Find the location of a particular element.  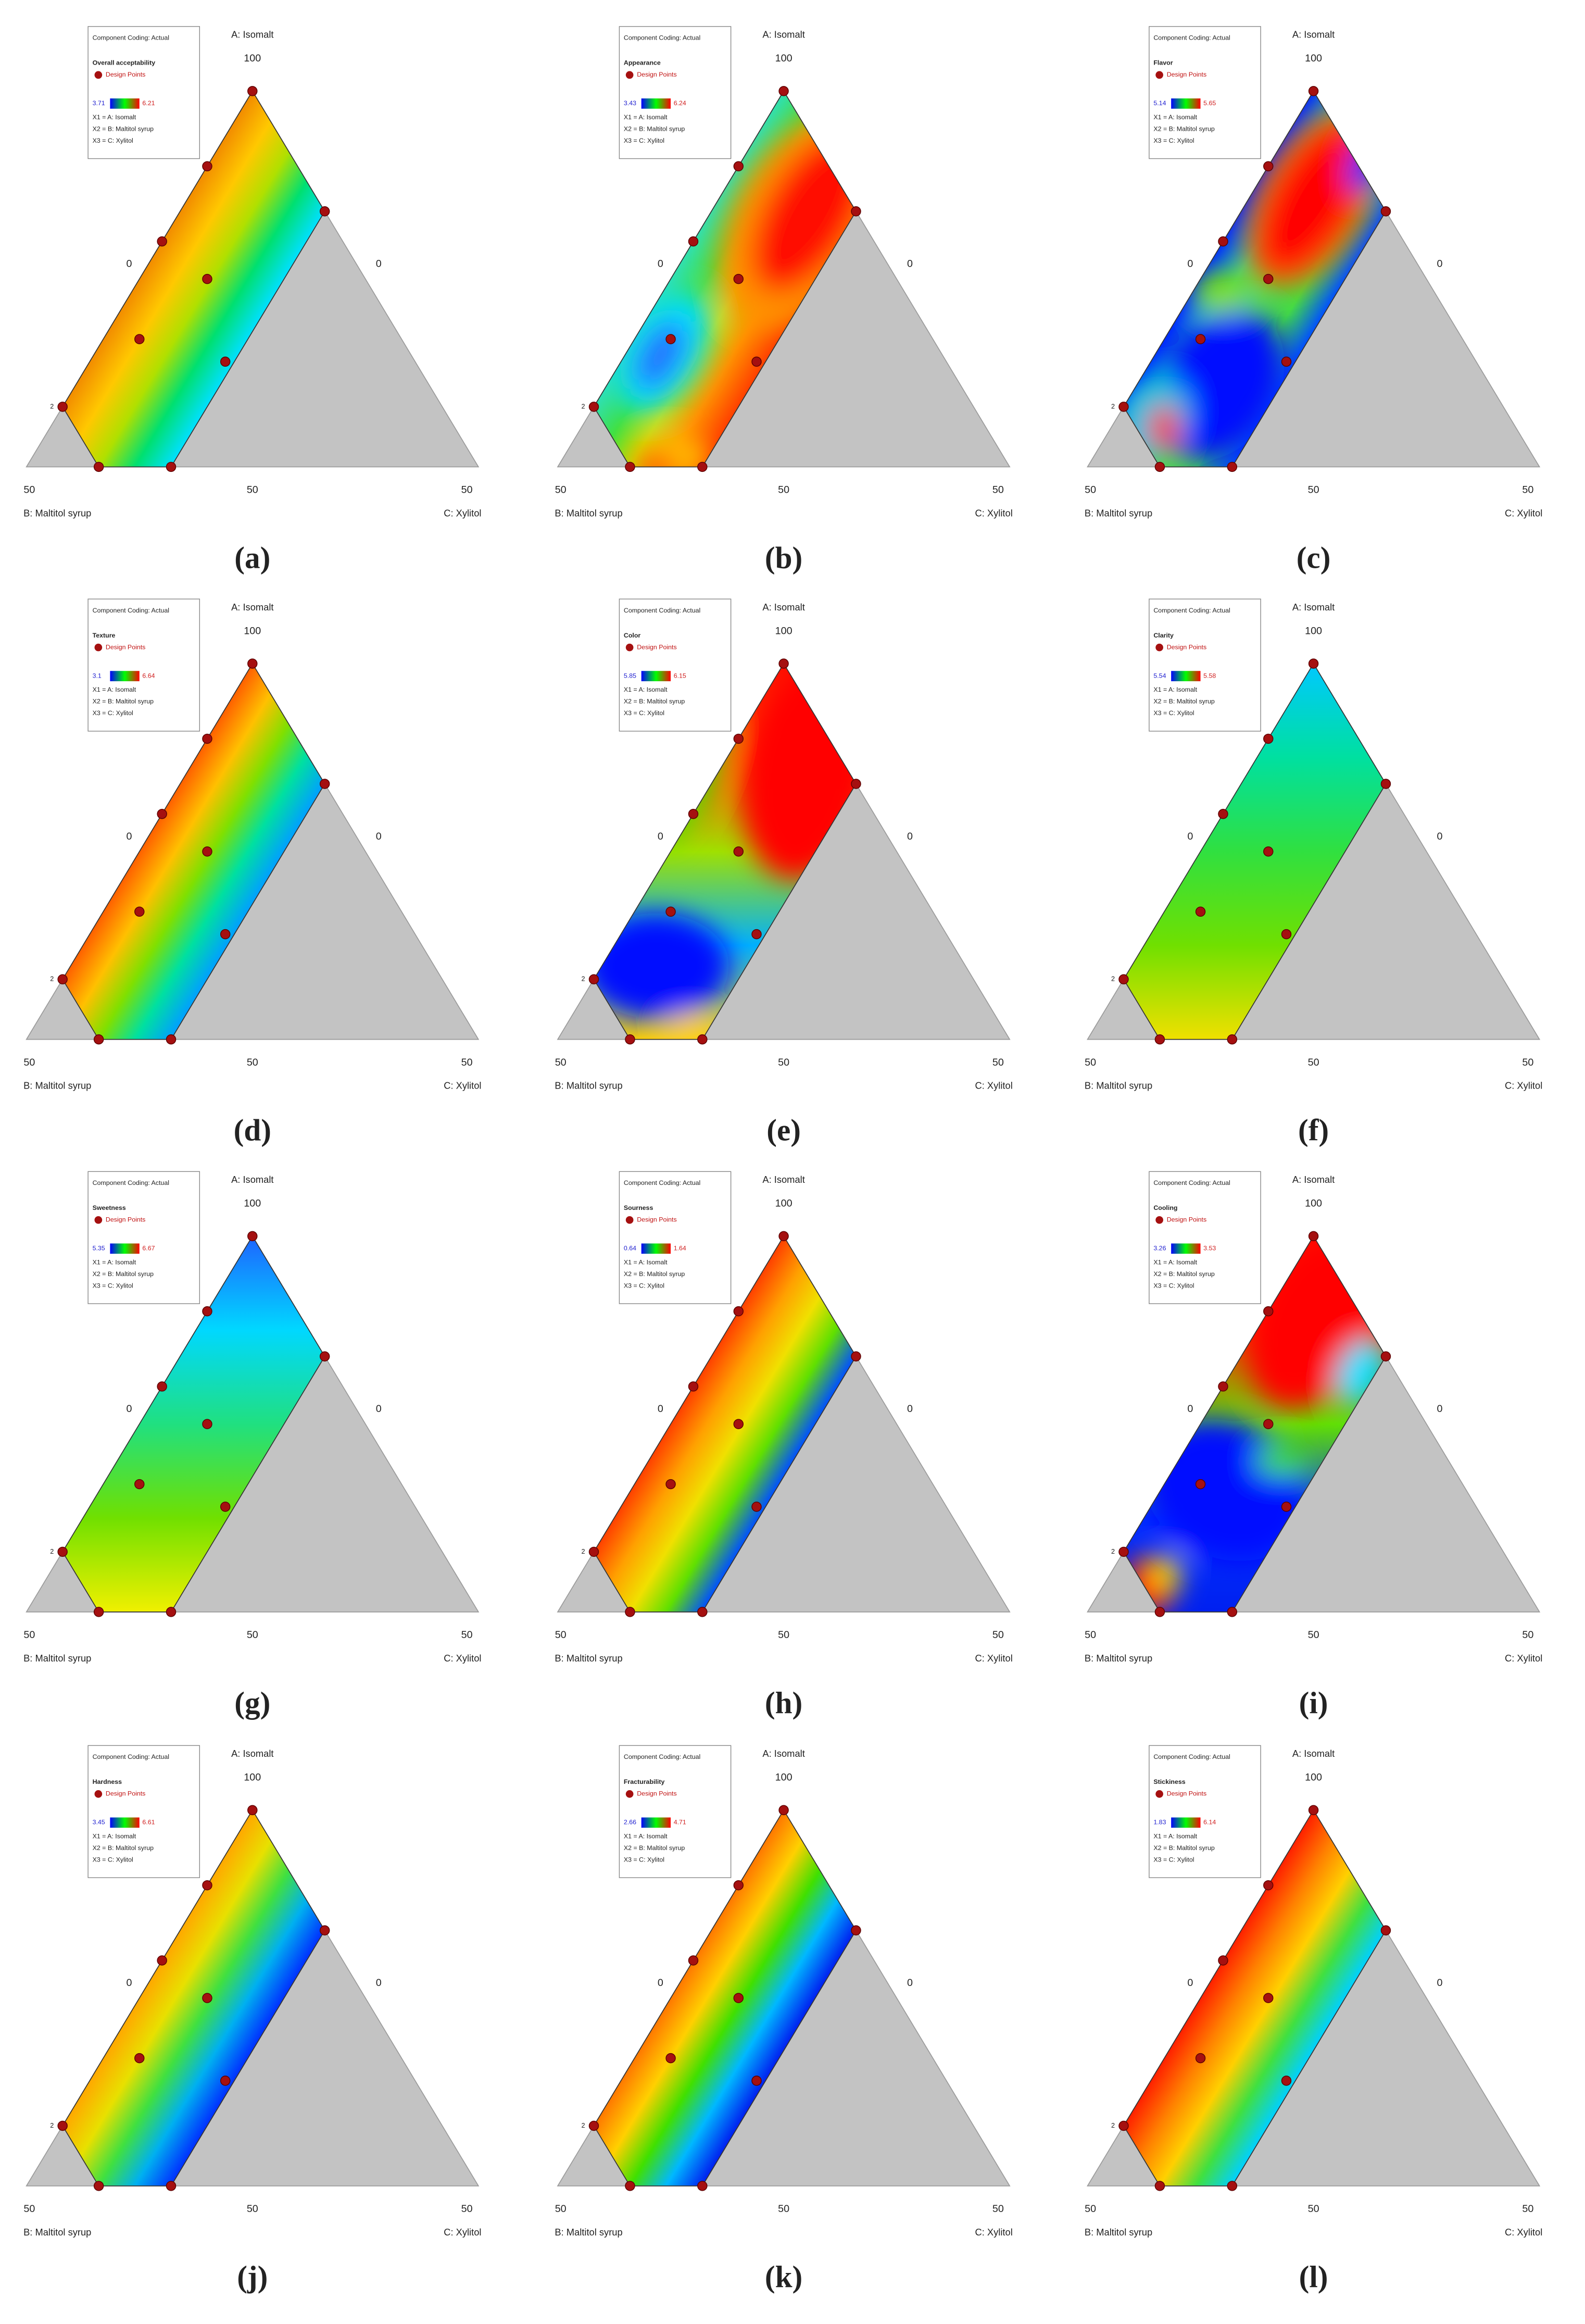

scale-max: 3.53 is located at coordinates (1209, 1248).